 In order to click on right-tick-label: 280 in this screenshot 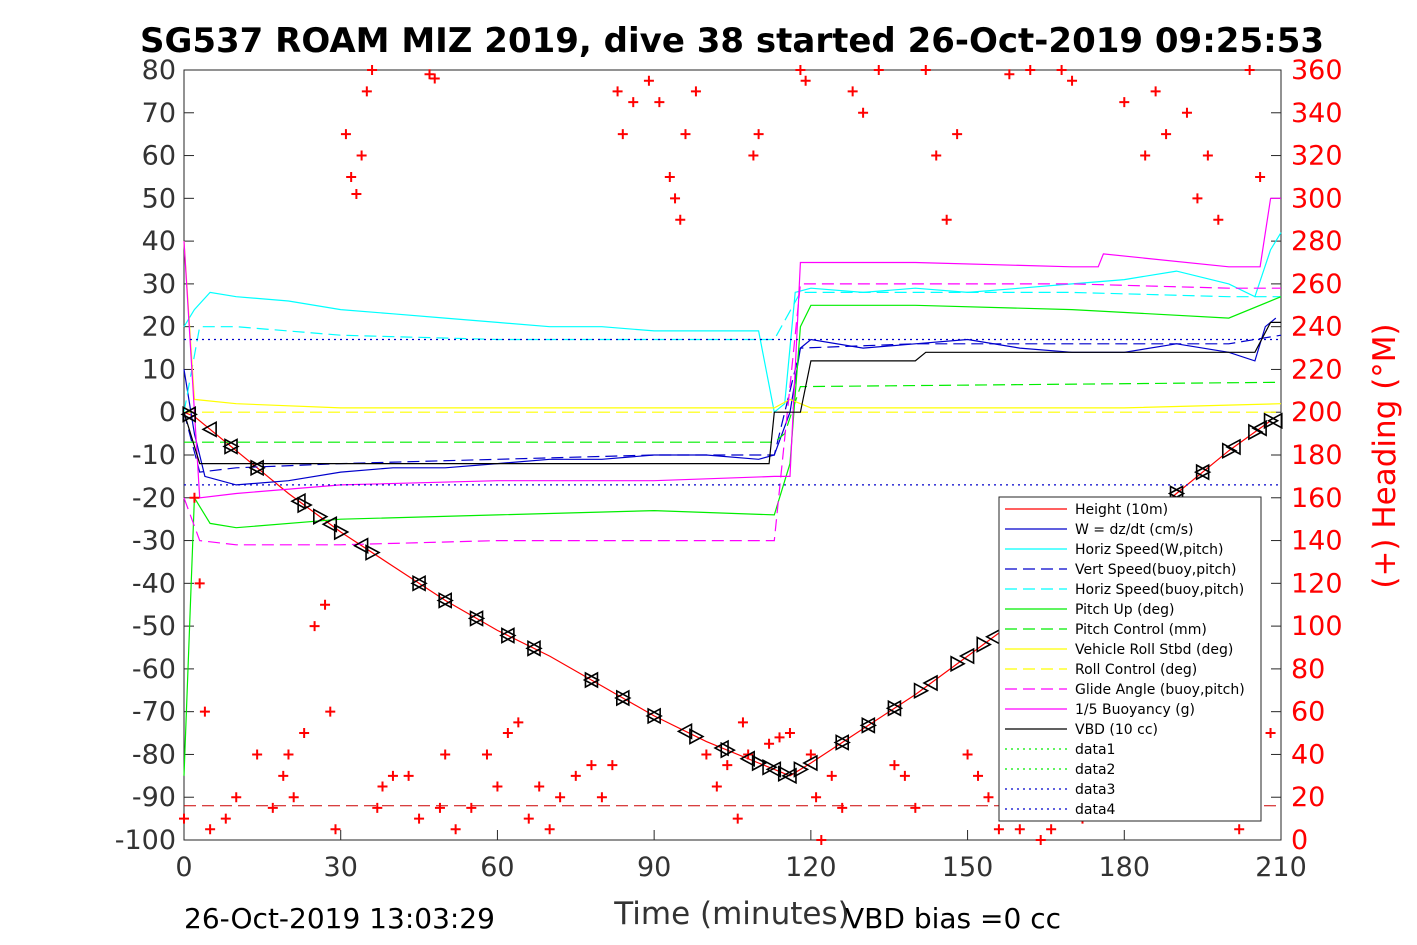, I will do `click(1317, 241)`.